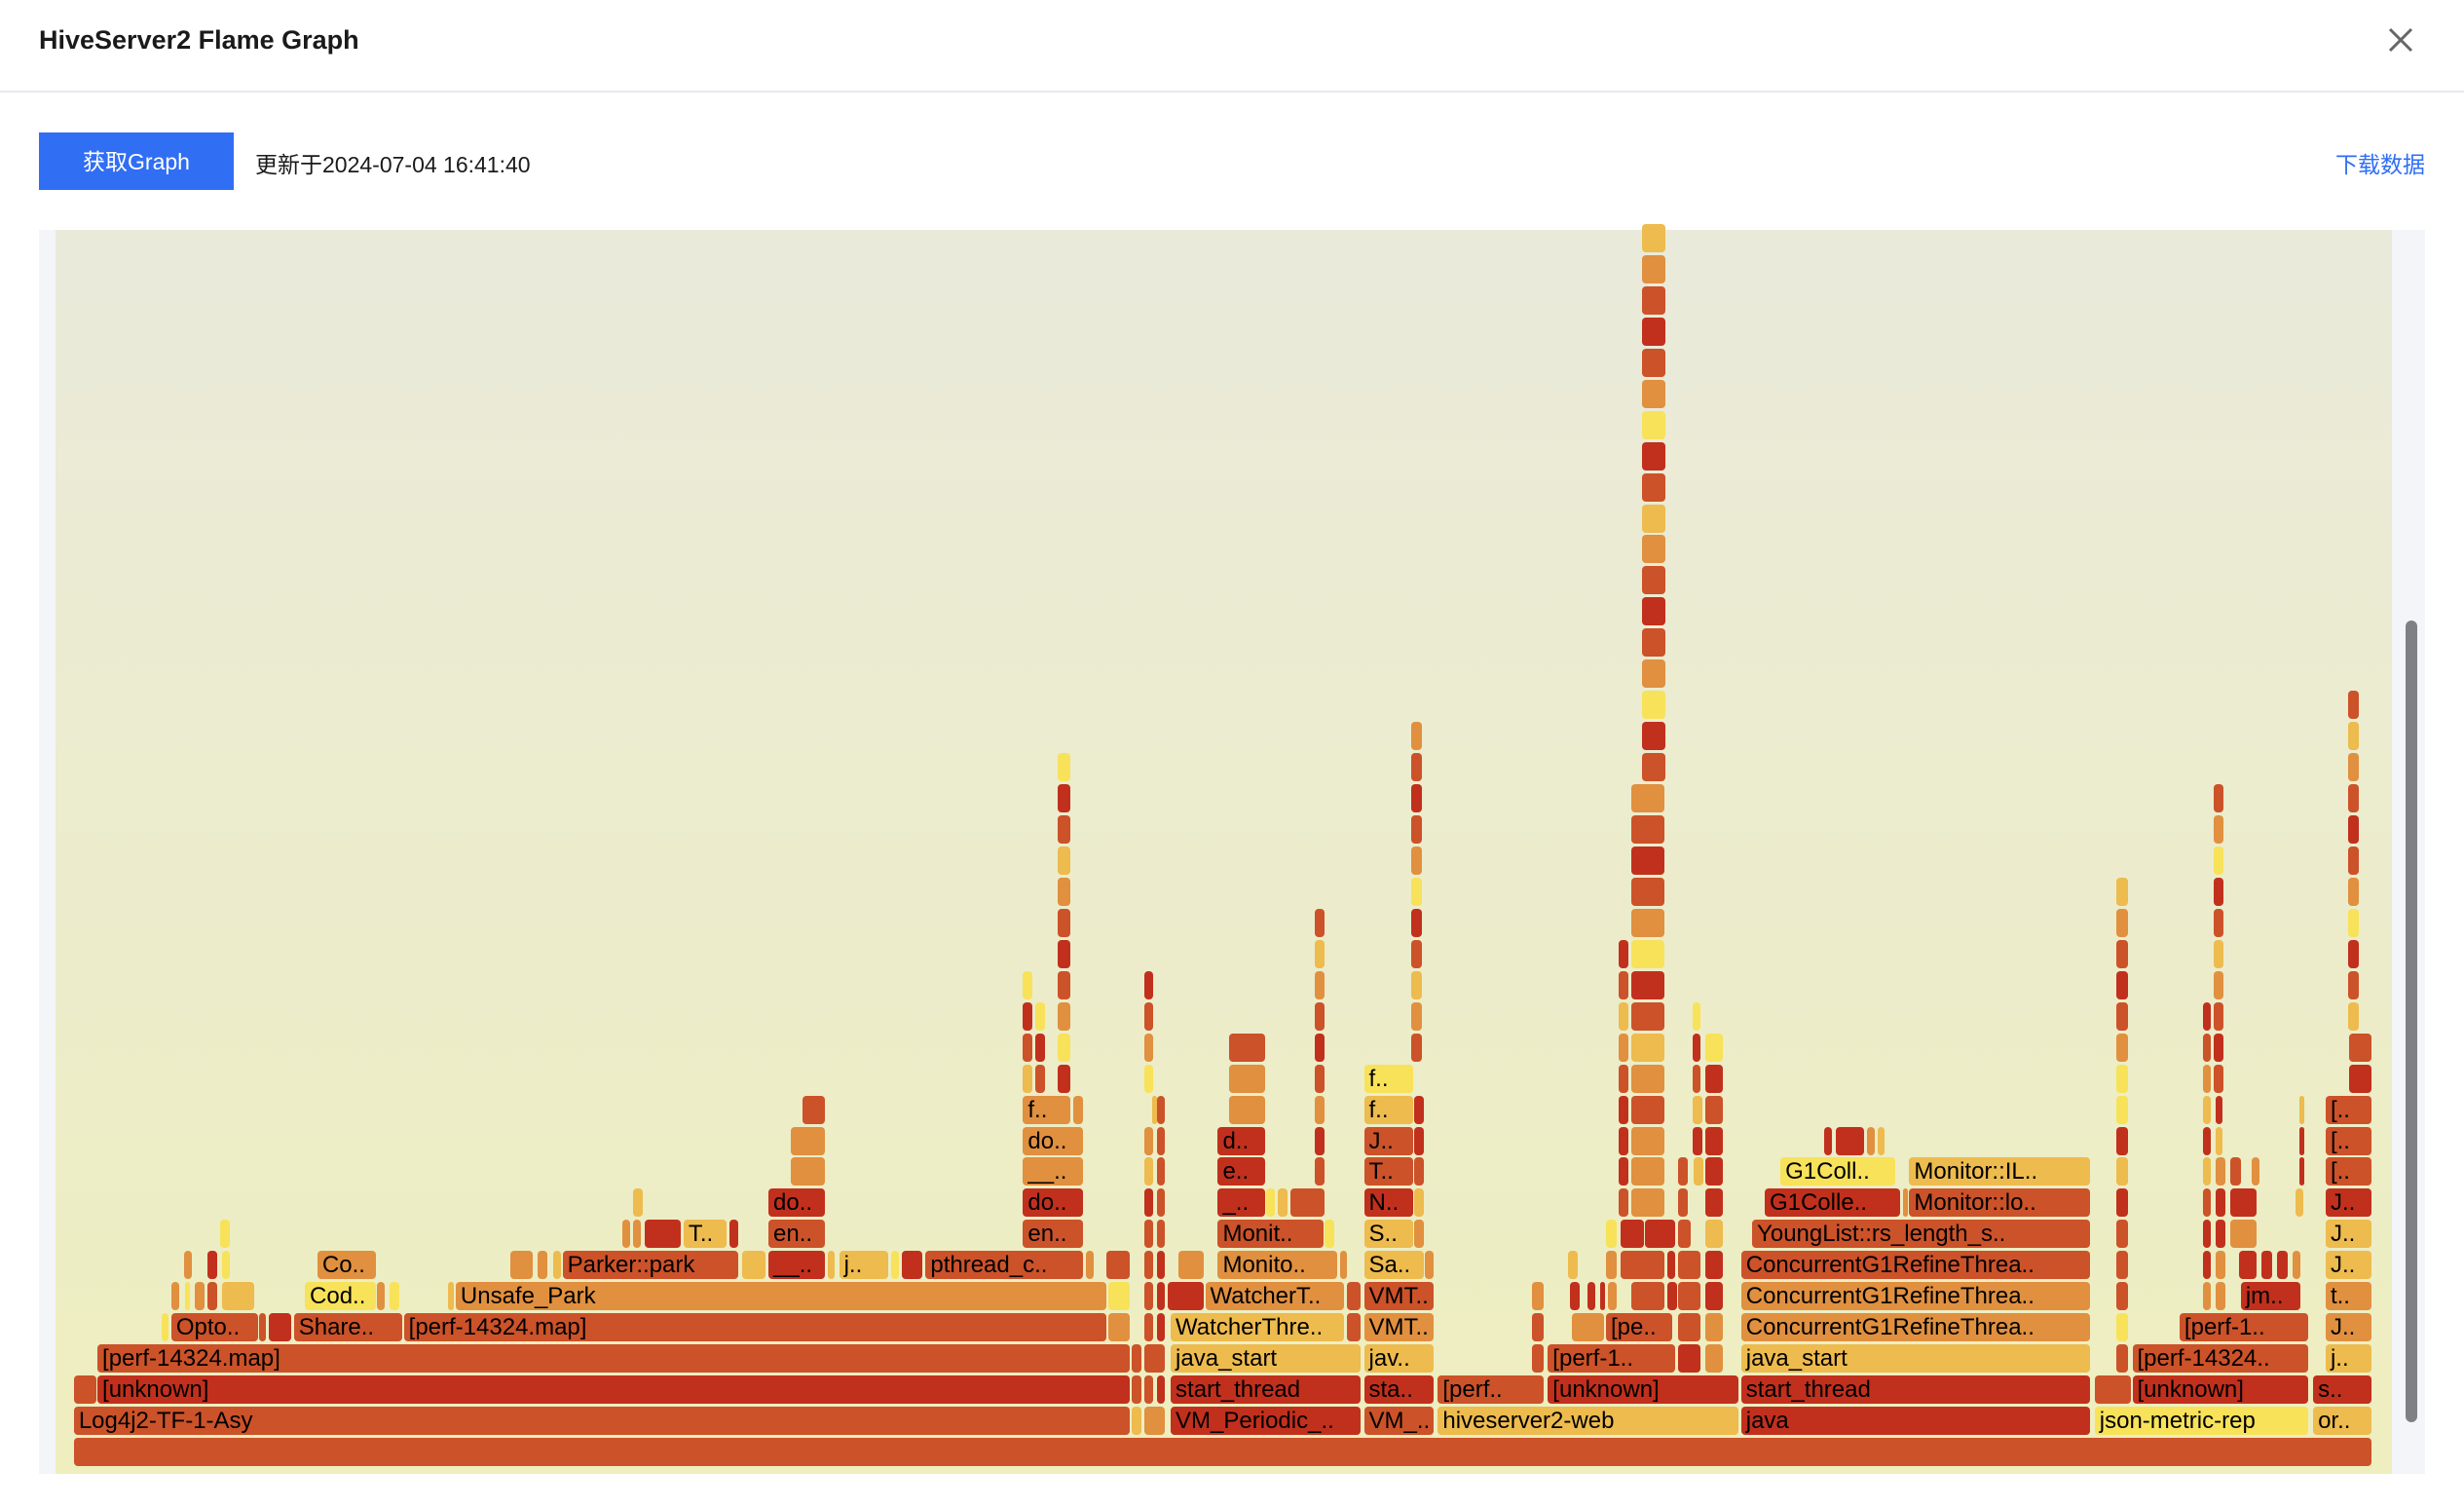 This screenshot has width=2464, height=1506. I want to click on flame-frame: Share.., so click(348, 1327).